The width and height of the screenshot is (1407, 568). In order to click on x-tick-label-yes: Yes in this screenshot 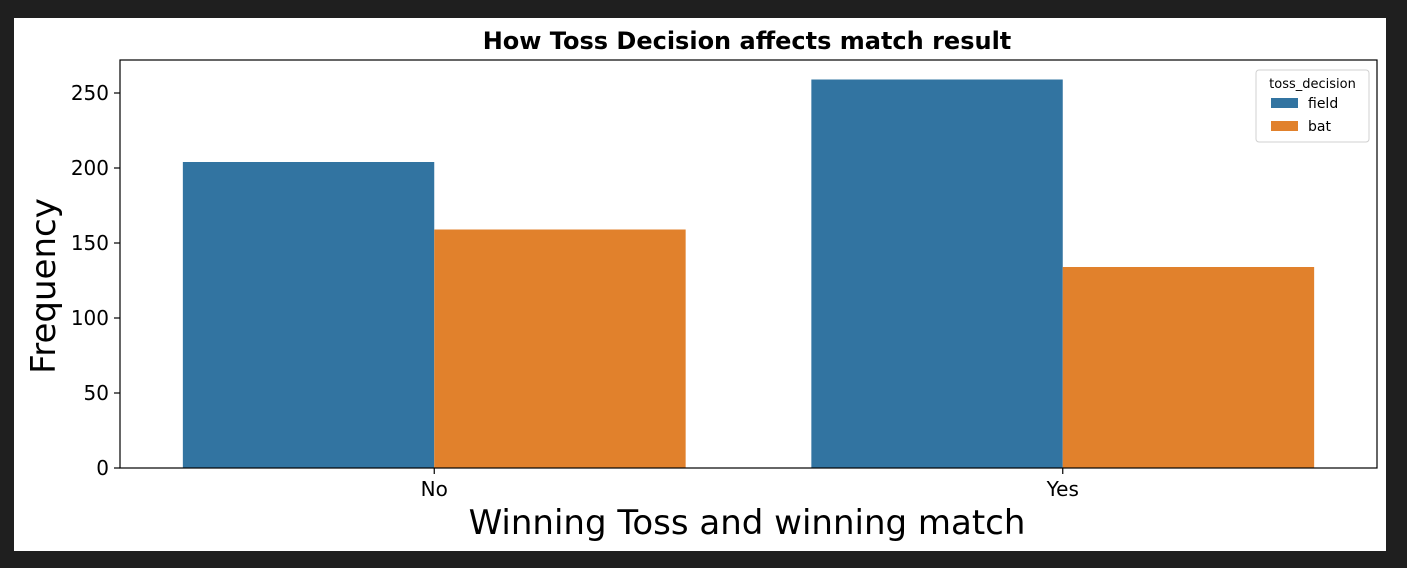, I will do `click(1062, 489)`.